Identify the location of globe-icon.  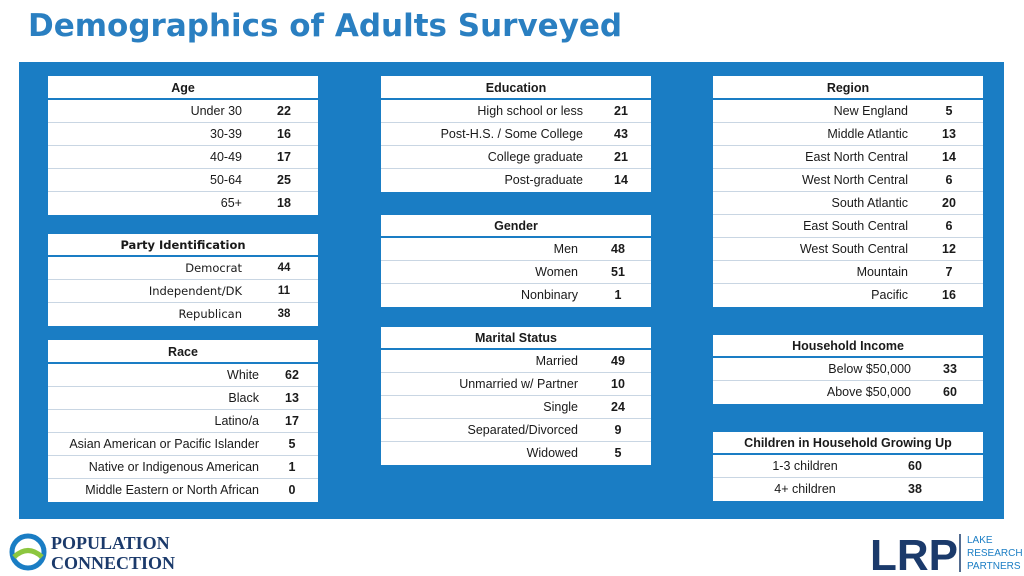
(28, 552).